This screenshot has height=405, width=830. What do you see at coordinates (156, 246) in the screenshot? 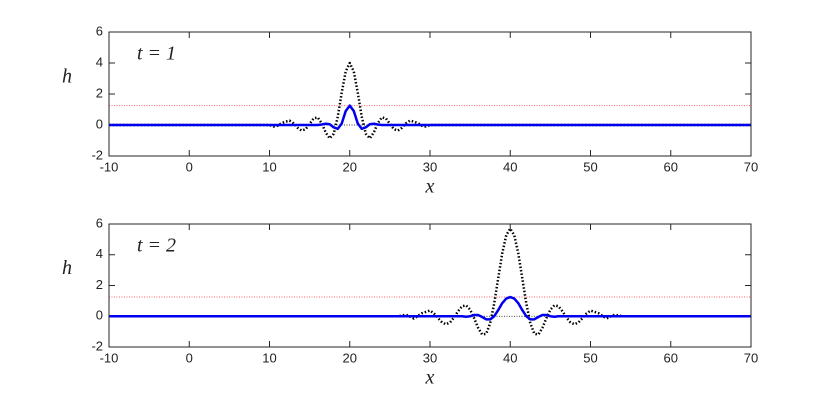
I see `annotation: t = 2` at bounding box center [156, 246].